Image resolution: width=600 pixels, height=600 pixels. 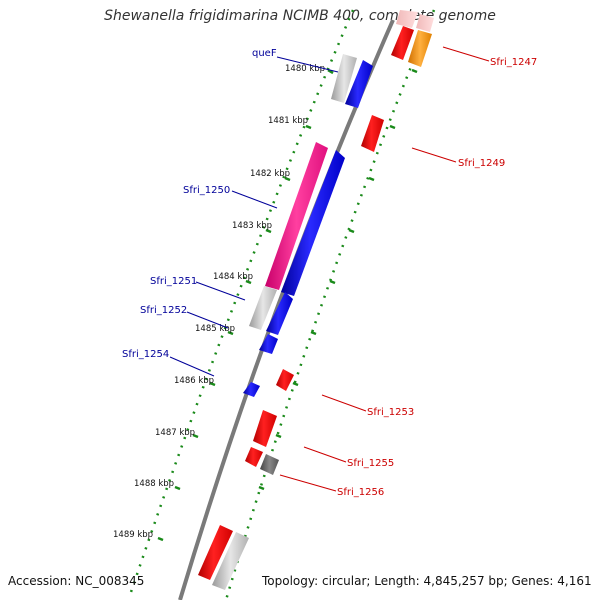 What do you see at coordinates (175, 433) in the screenshot?
I see `tick-label-1487: 1487 kbp` at bounding box center [175, 433].